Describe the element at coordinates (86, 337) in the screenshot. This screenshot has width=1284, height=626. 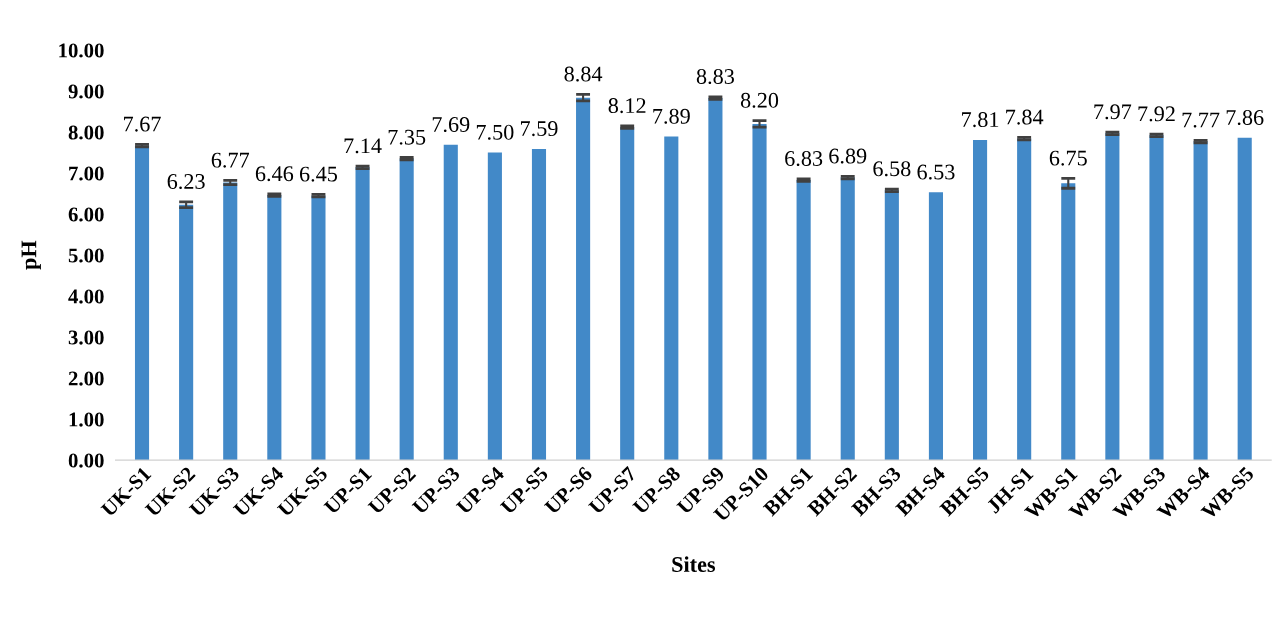
I see `y-tick-label: 3.00` at that location.